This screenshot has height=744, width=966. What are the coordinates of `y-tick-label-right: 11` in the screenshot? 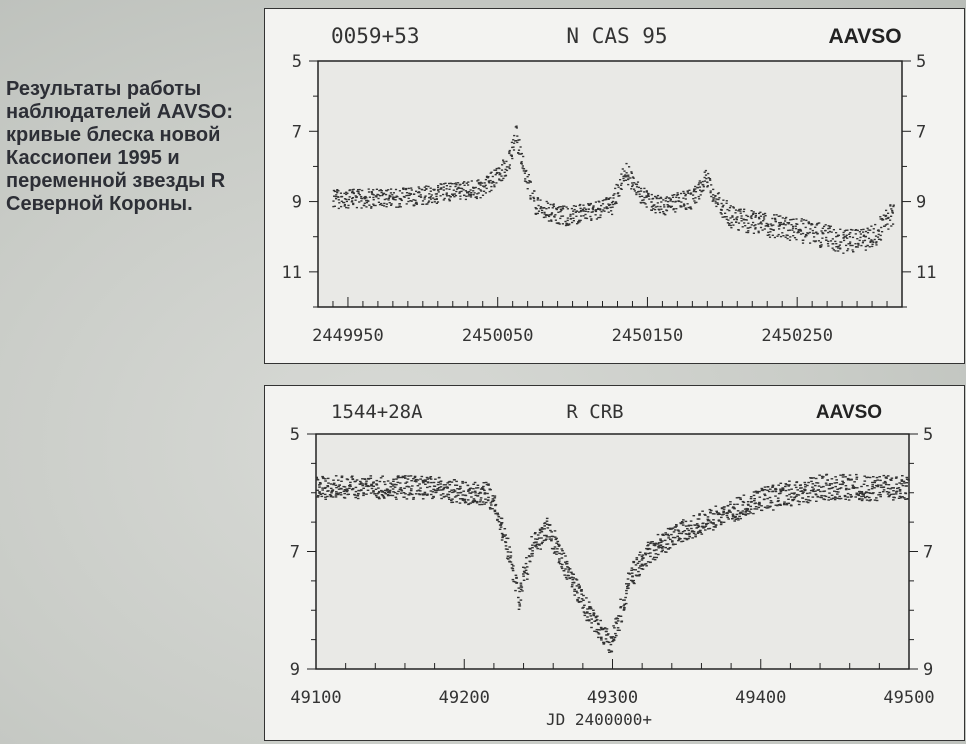 It's located at (926, 273).